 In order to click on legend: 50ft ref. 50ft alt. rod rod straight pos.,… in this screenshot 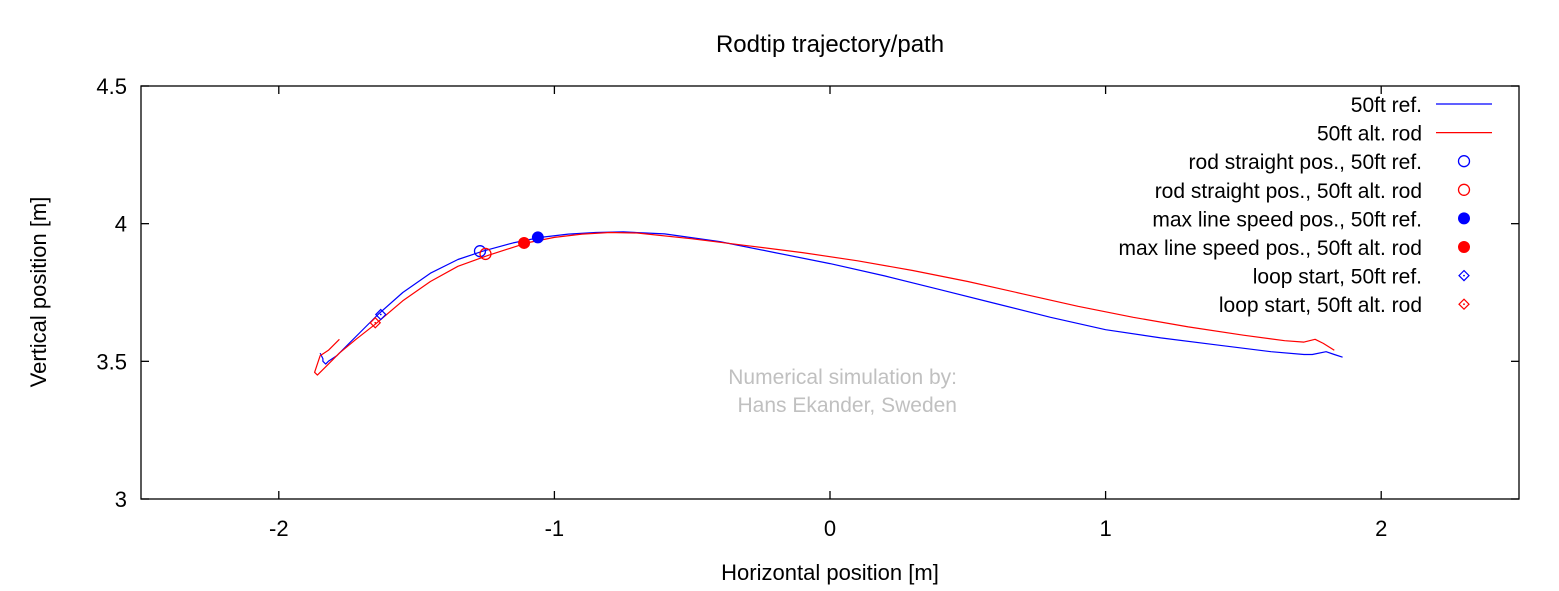, I will do `click(1305, 205)`.